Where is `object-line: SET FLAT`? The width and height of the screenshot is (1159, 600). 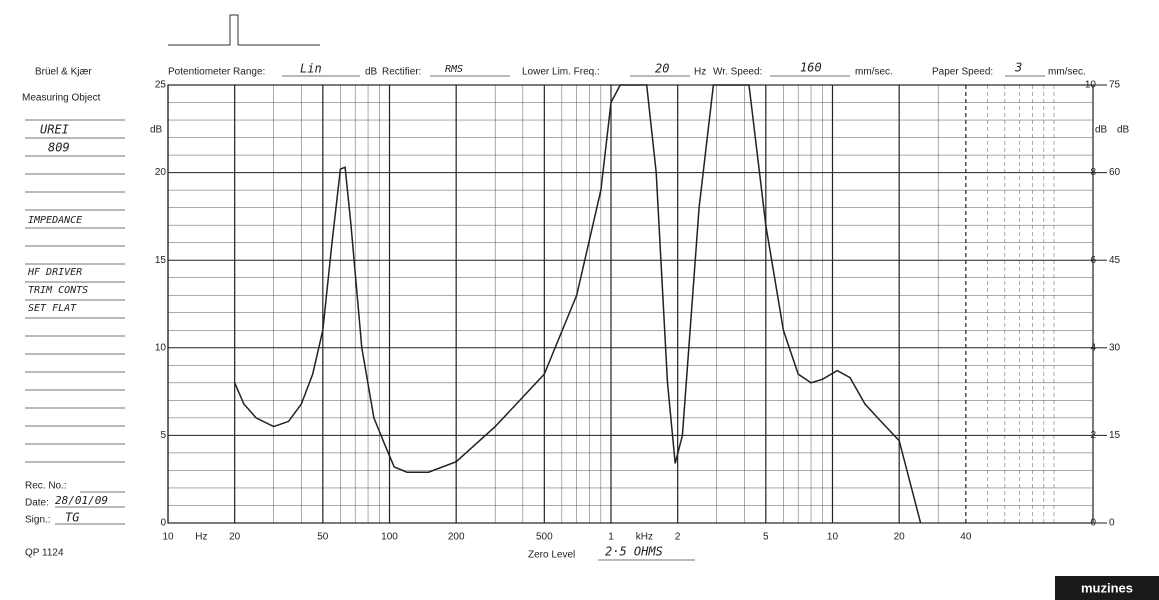
object-line: SET FLAT is located at coordinates (52, 308).